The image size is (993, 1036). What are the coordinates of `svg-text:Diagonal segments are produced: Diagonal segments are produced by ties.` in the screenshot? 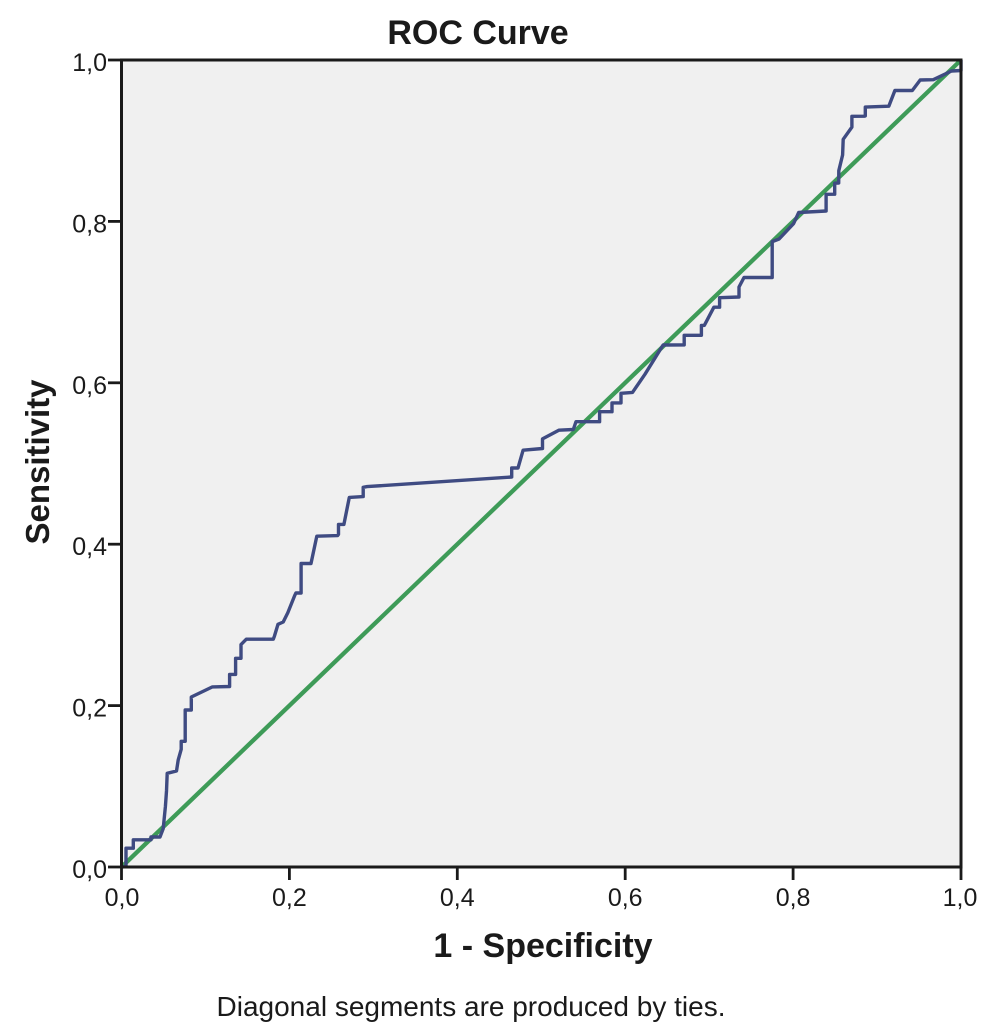 It's located at (471, 1006).